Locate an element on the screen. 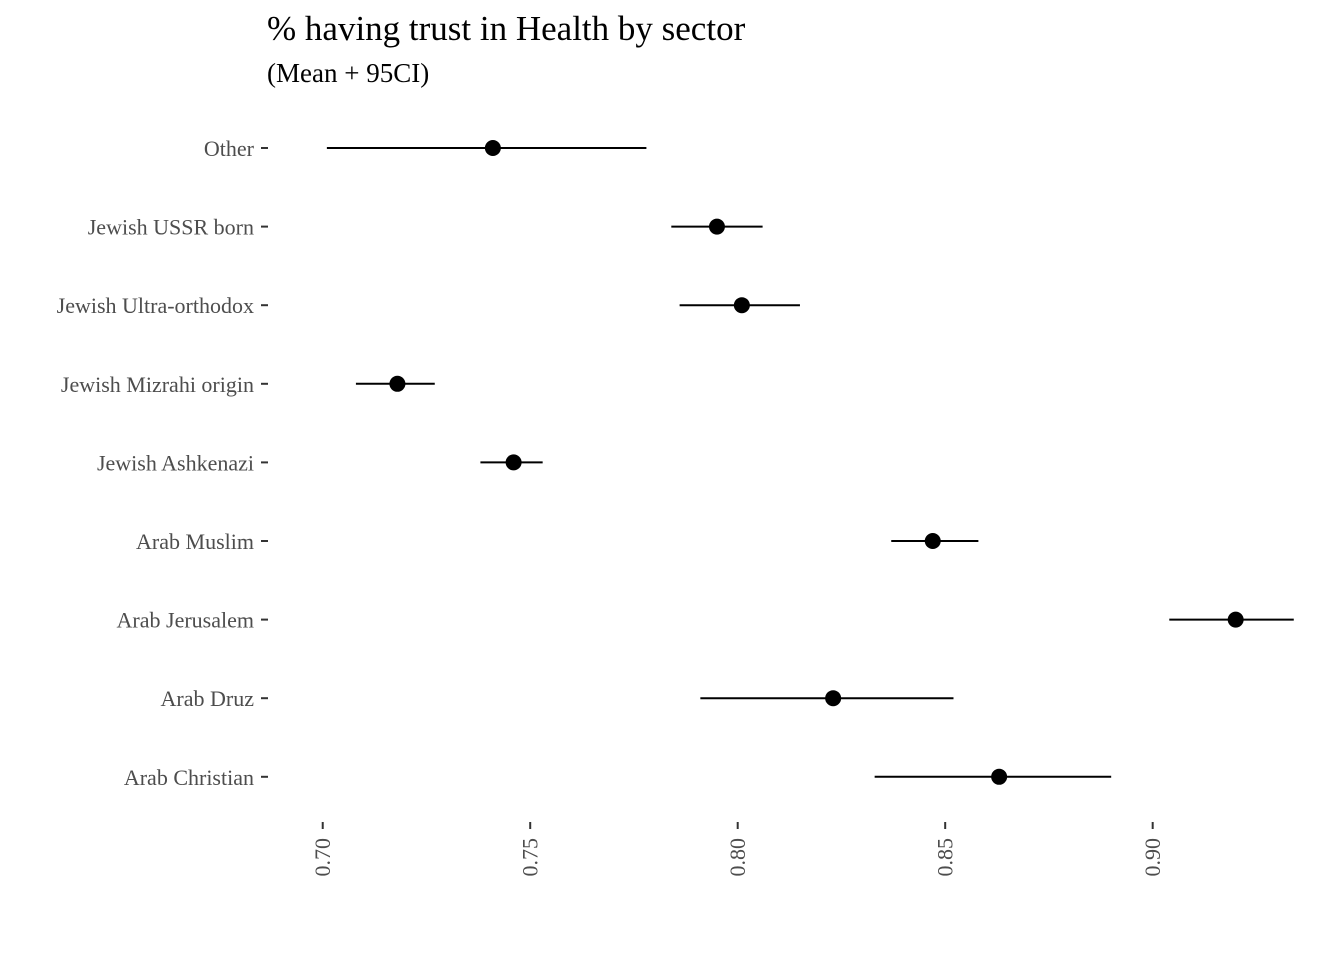 The image size is (1344, 960). y-tick-label: Arab Christian is located at coordinates (189, 777).